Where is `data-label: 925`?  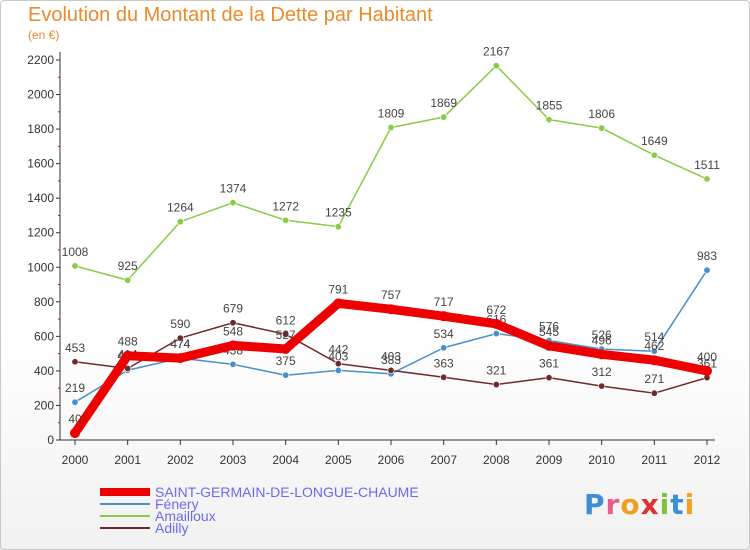 data-label: 925 is located at coordinates (128, 266).